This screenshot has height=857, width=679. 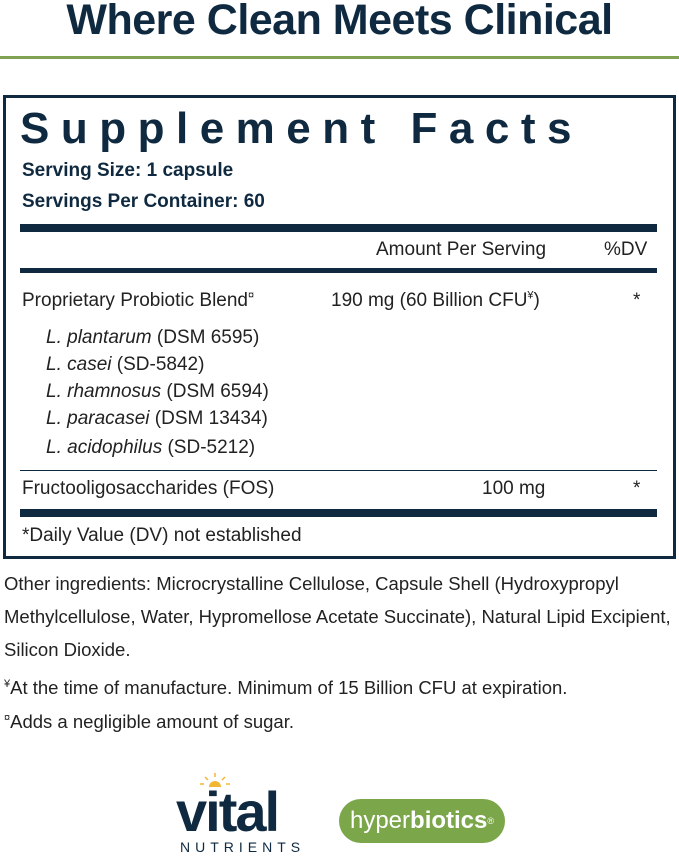 What do you see at coordinates (138, 300) in the screenshot?
I see `row-name: Proprietary Probiotic Blend¤` at bounding box center [138, 300].